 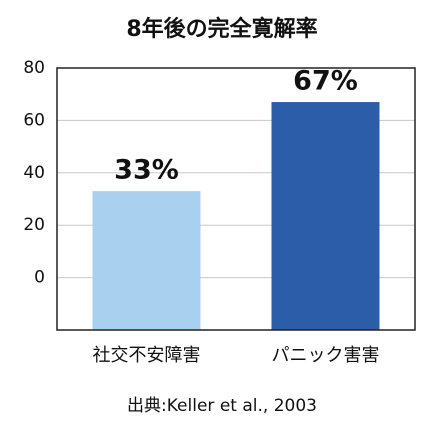 I want to click on value-label: 67%, so click(x=325, y=81).